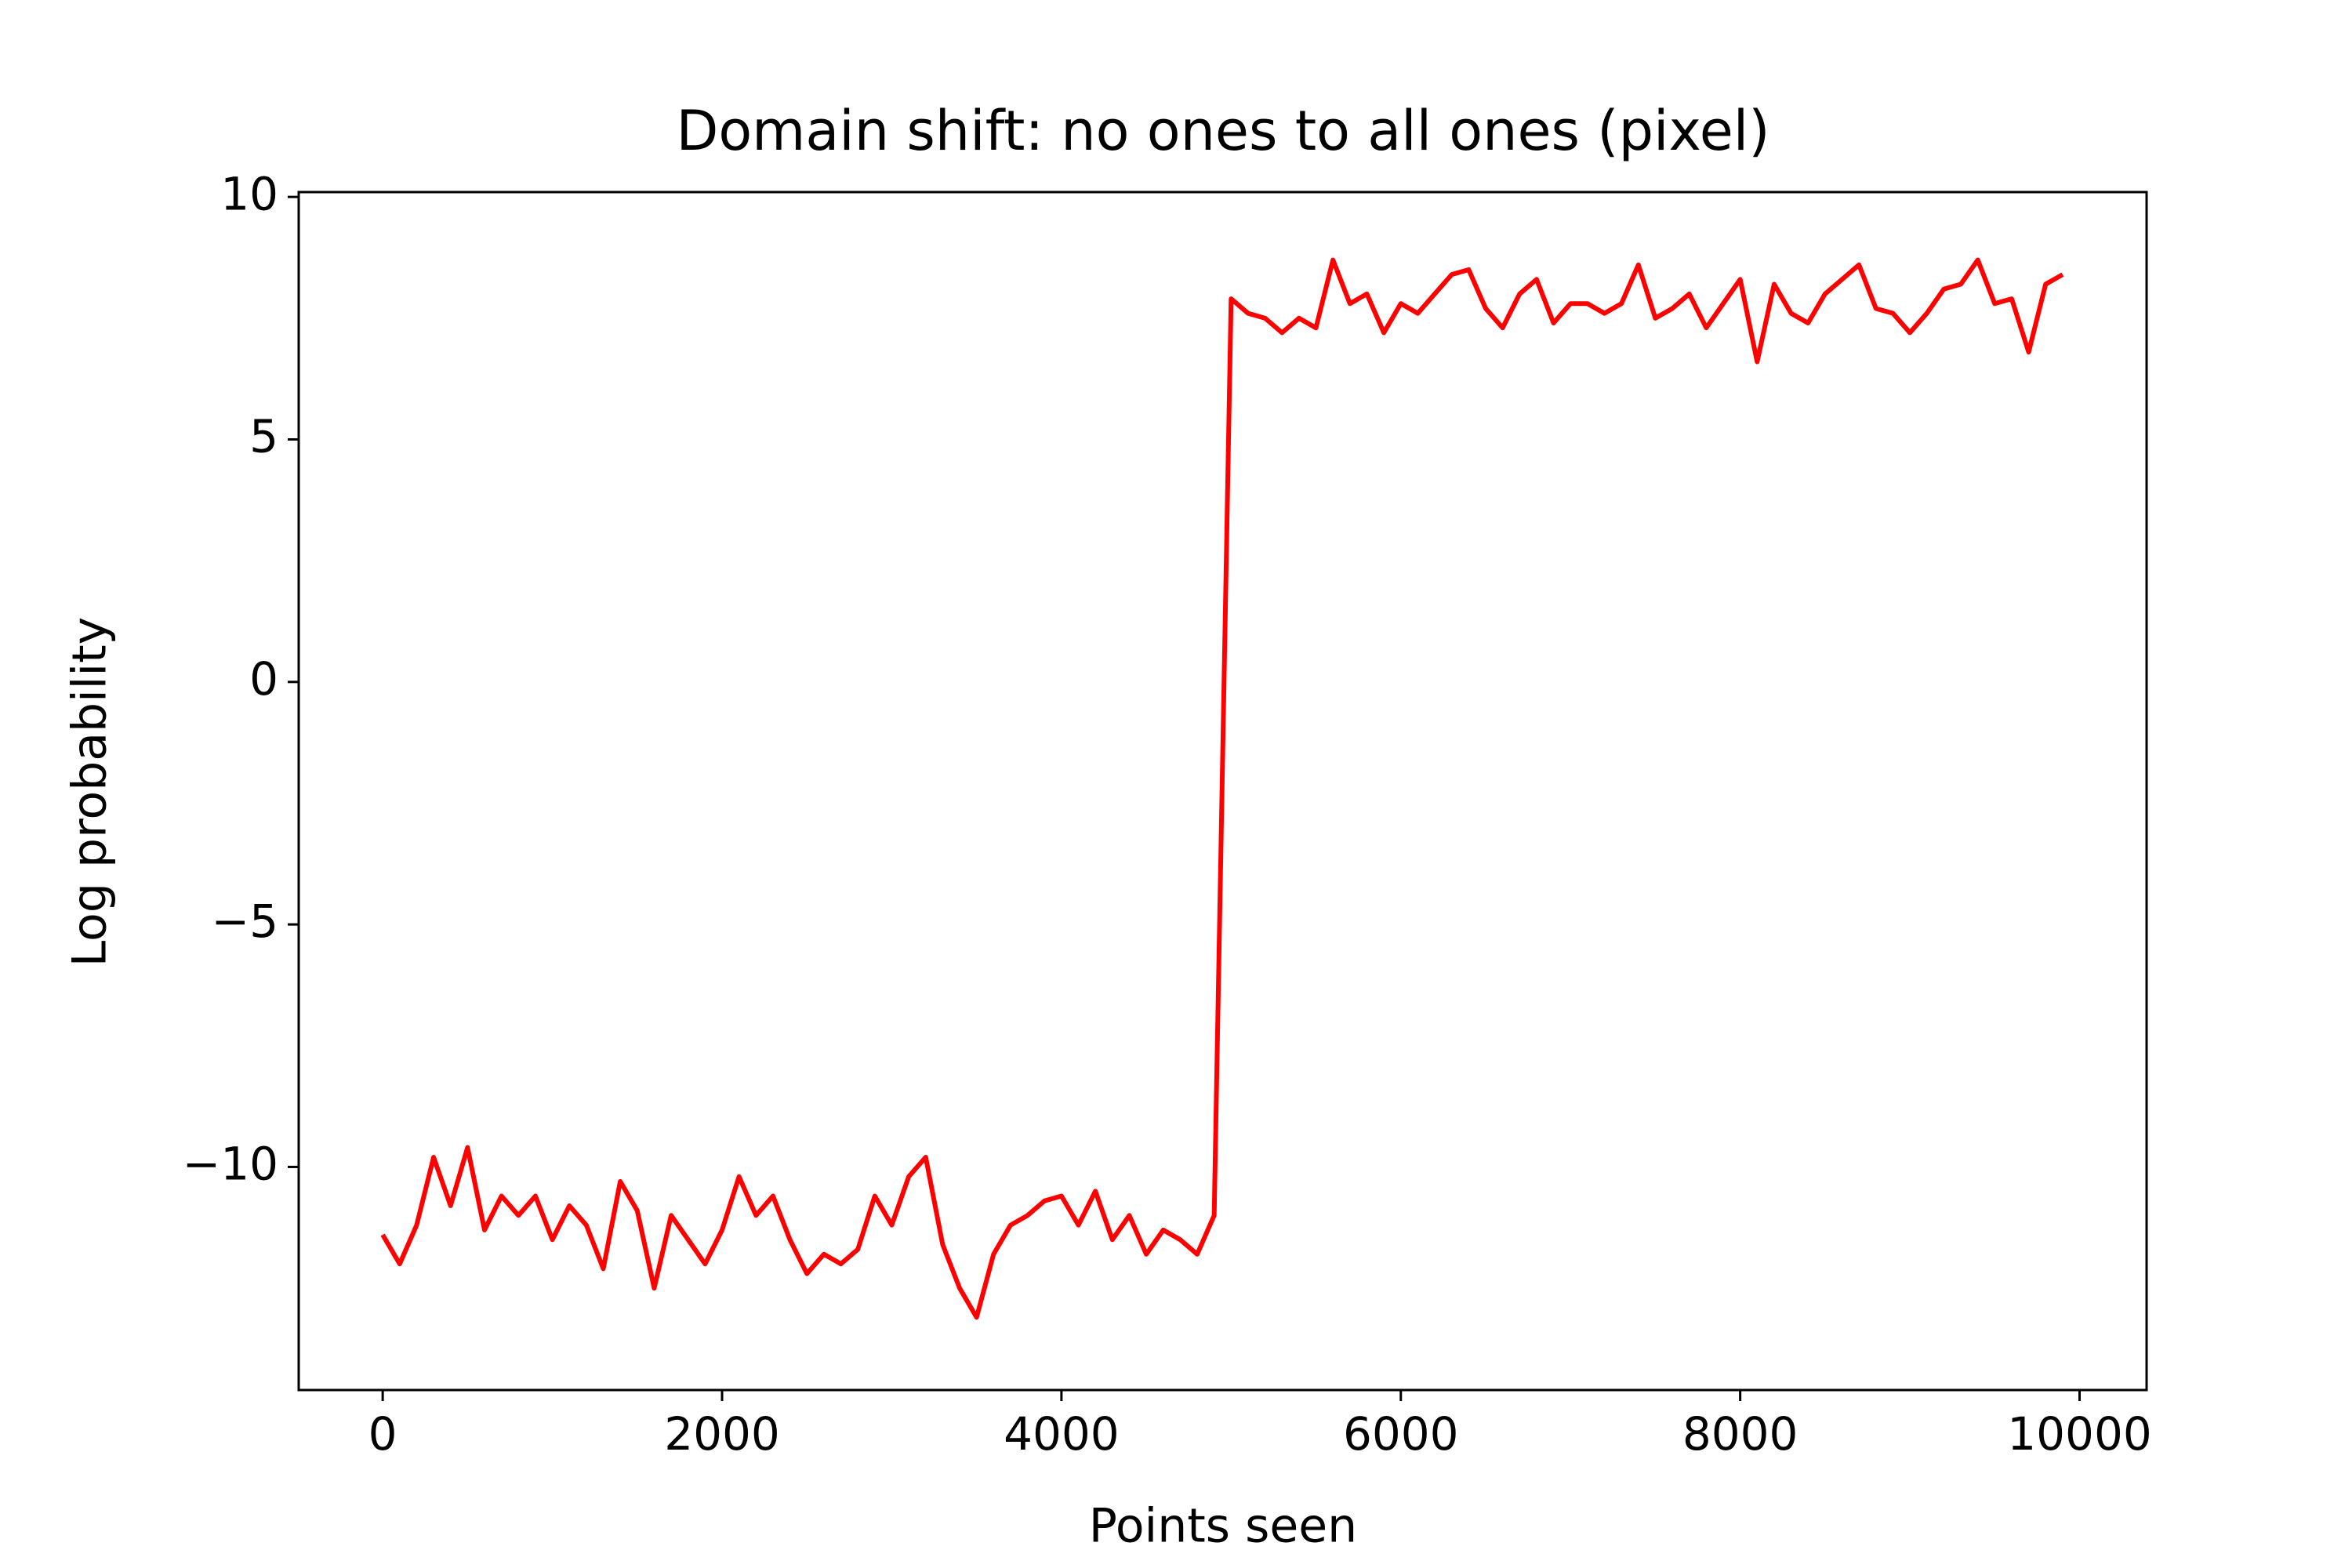 The height and width of the screenshot is (1568, 2352). I want to click on x-tick-label: 8000, so click(1740, 1434).